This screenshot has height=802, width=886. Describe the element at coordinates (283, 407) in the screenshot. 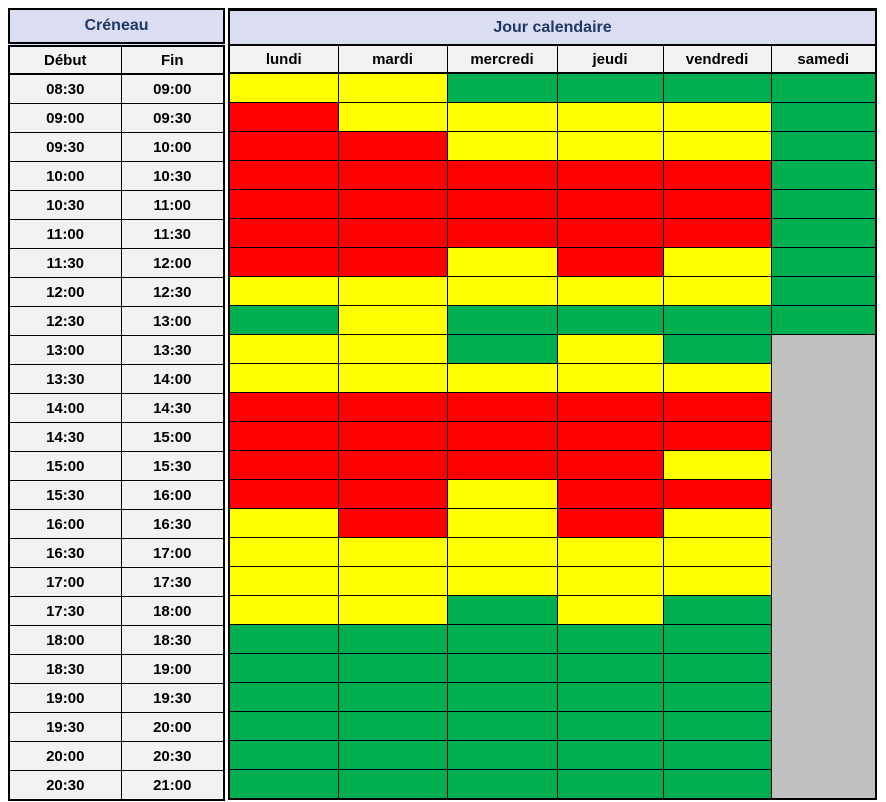

I see `slot-cell-lundi-14:00` at that location.